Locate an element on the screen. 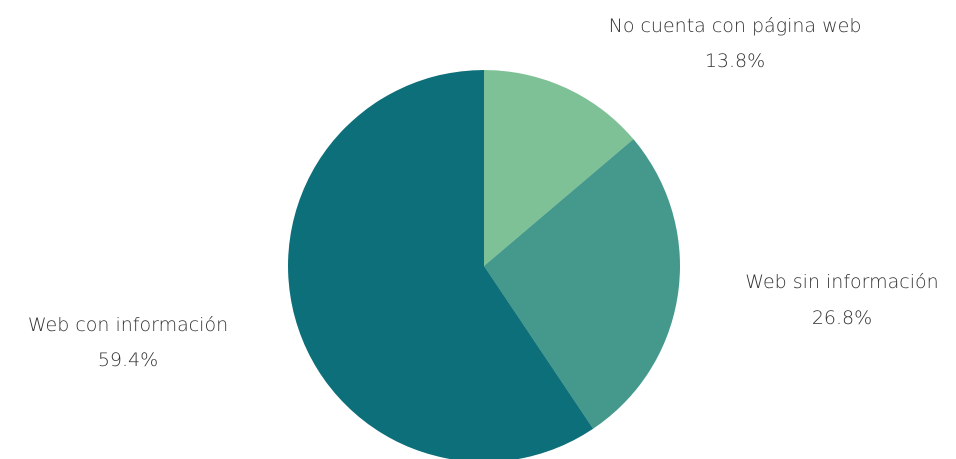 Image resolution: width=956 pixels, height=459 pixels. slice-value-web-con-informacion: 59.4% is located at coordinates (128, 360).